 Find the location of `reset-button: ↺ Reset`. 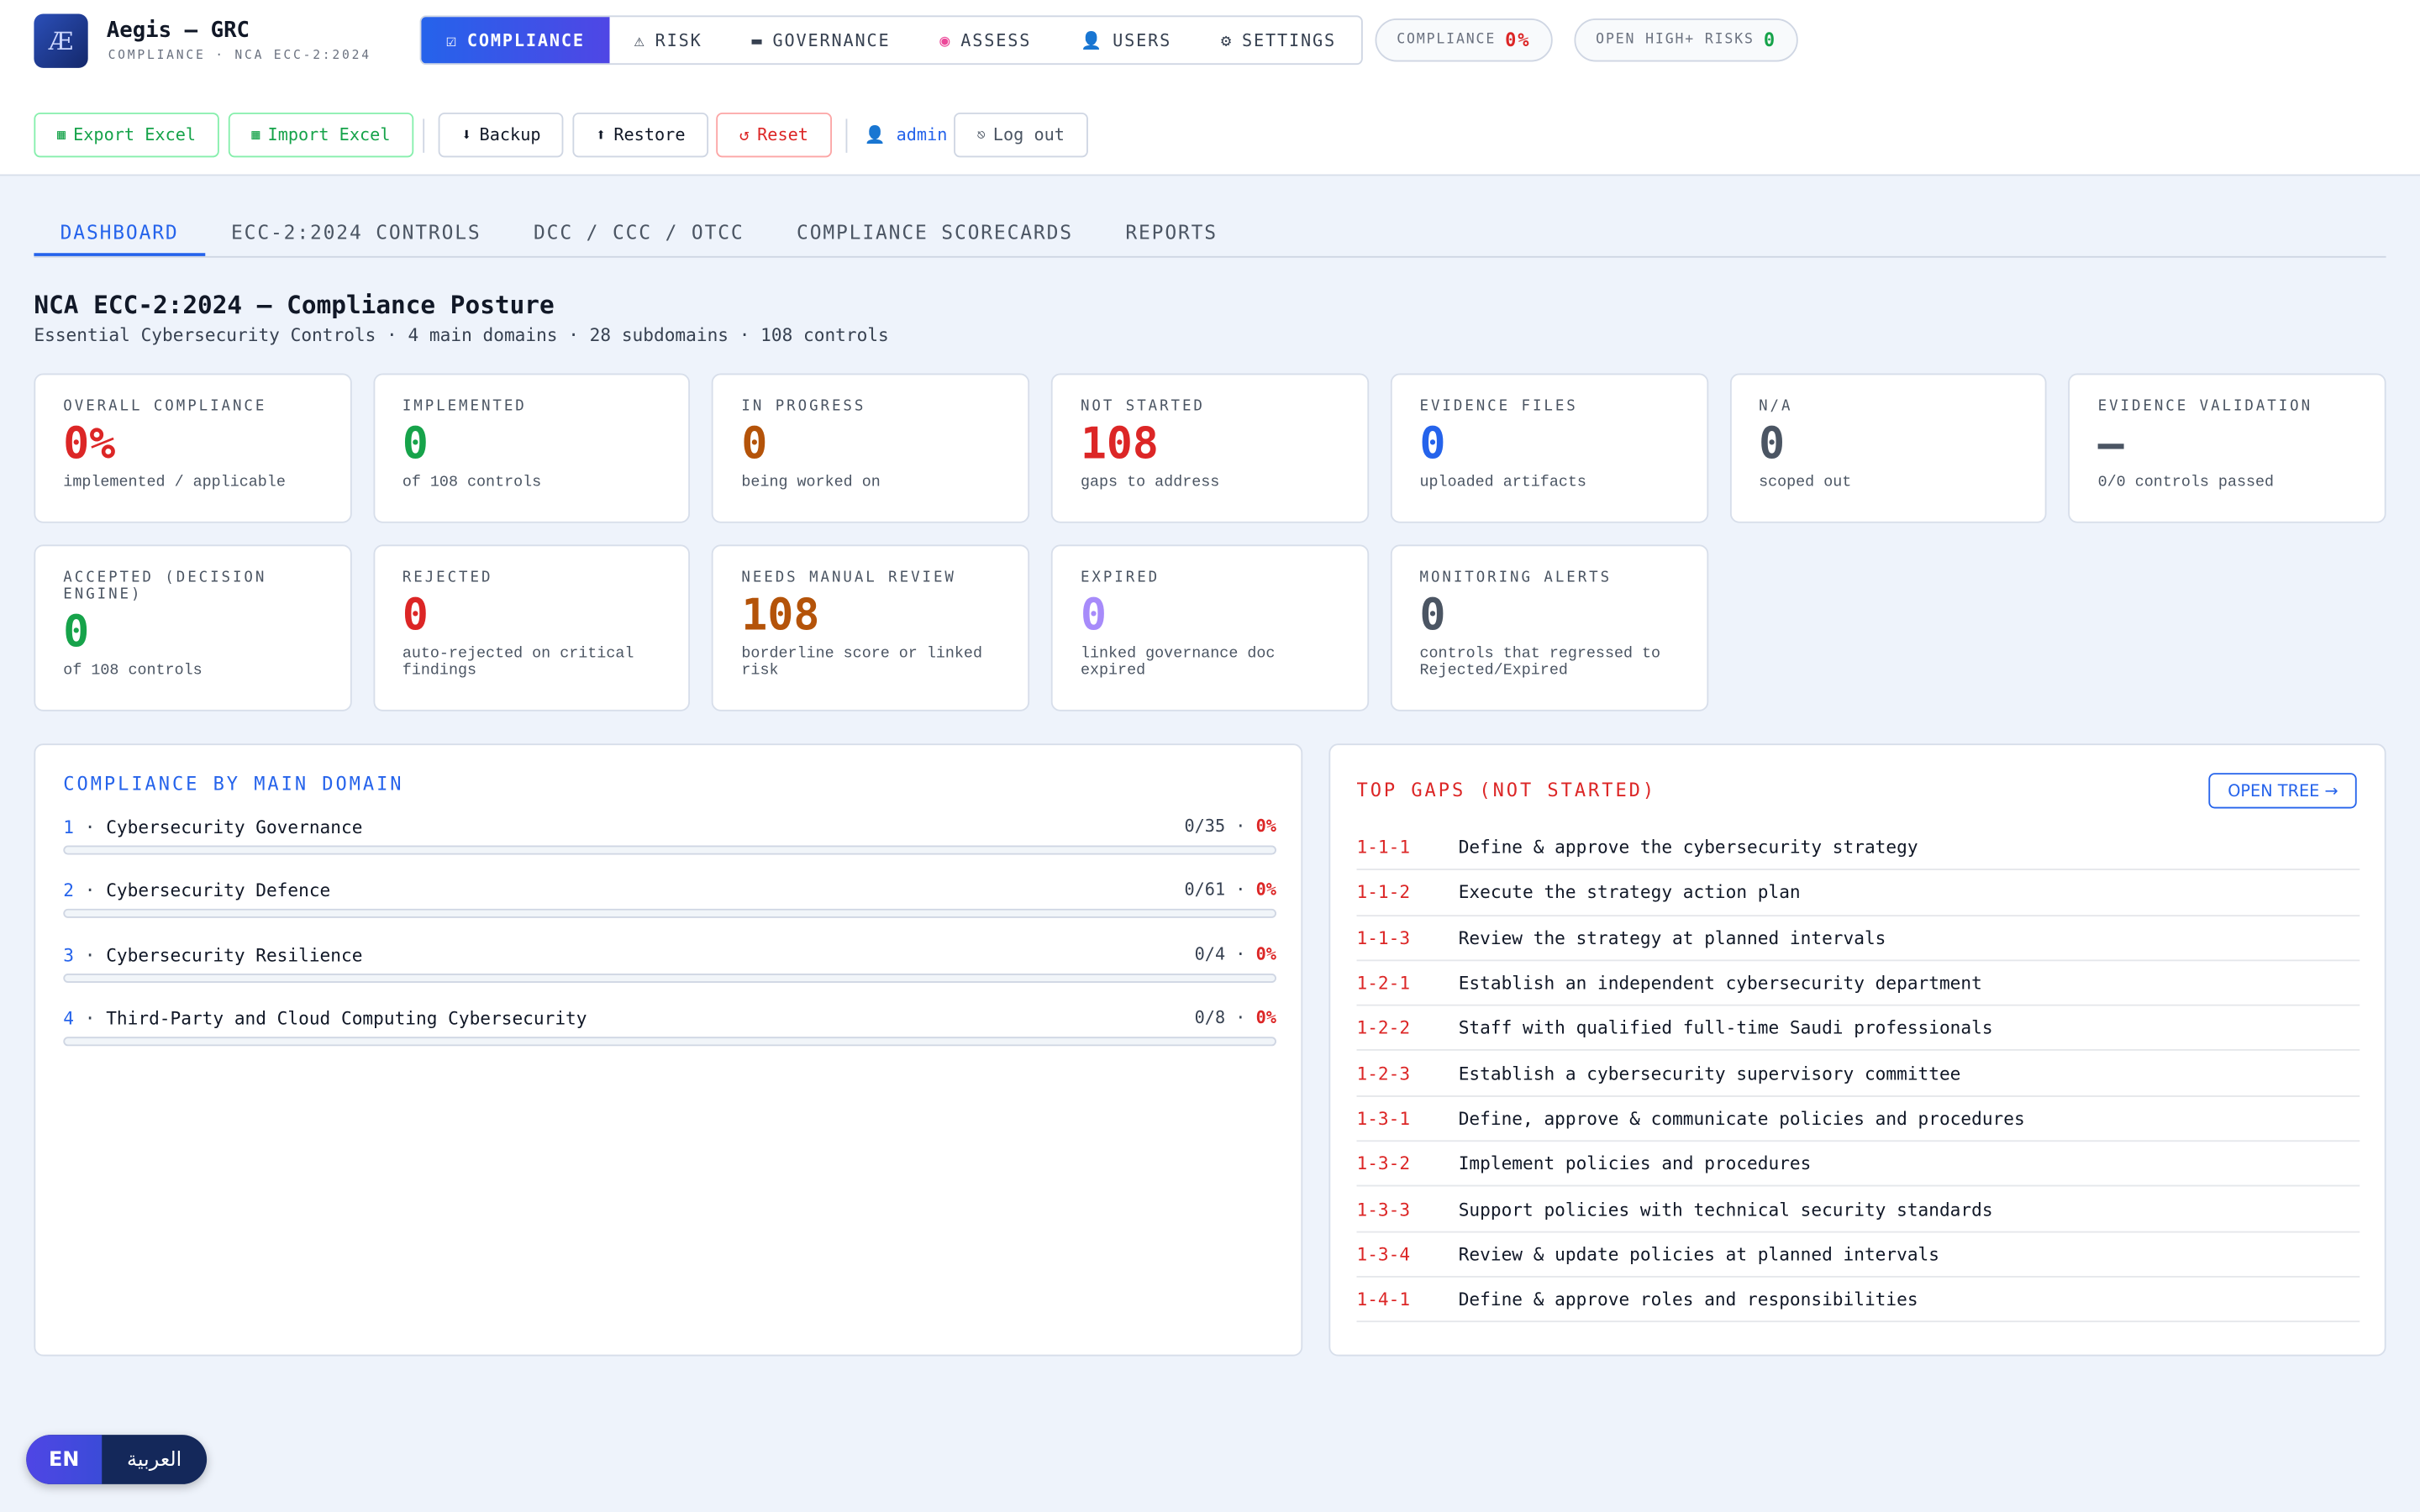

reset-button: ↺ Reset is located at coordinates (774, 135).